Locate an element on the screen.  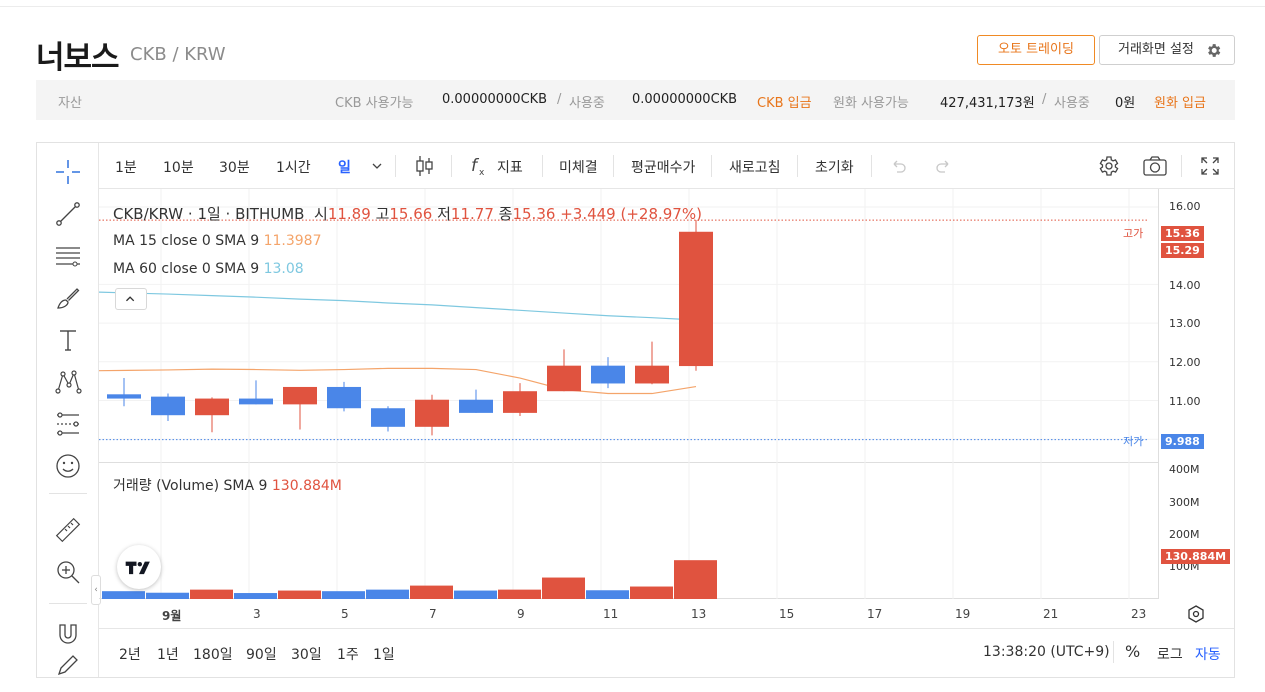
ckb-deposit-link: CKB 입금 is located at coordinates (784, 103).